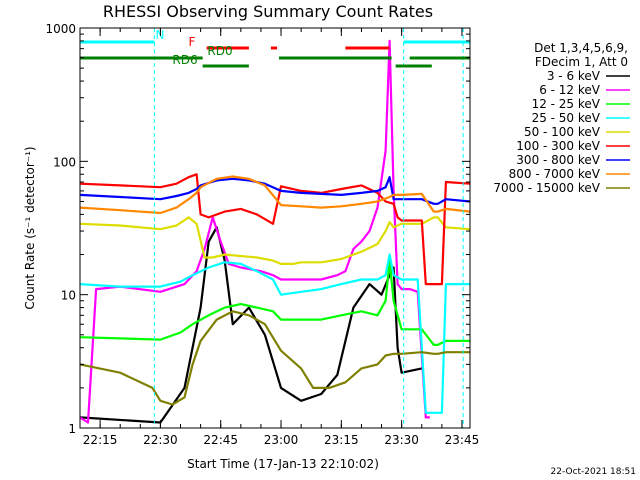 The image size is (640, 480). Describe the element at coordinates (566, 104) in the screenshot. I see `legend-label-2: 12 - 25 keV` at that location.